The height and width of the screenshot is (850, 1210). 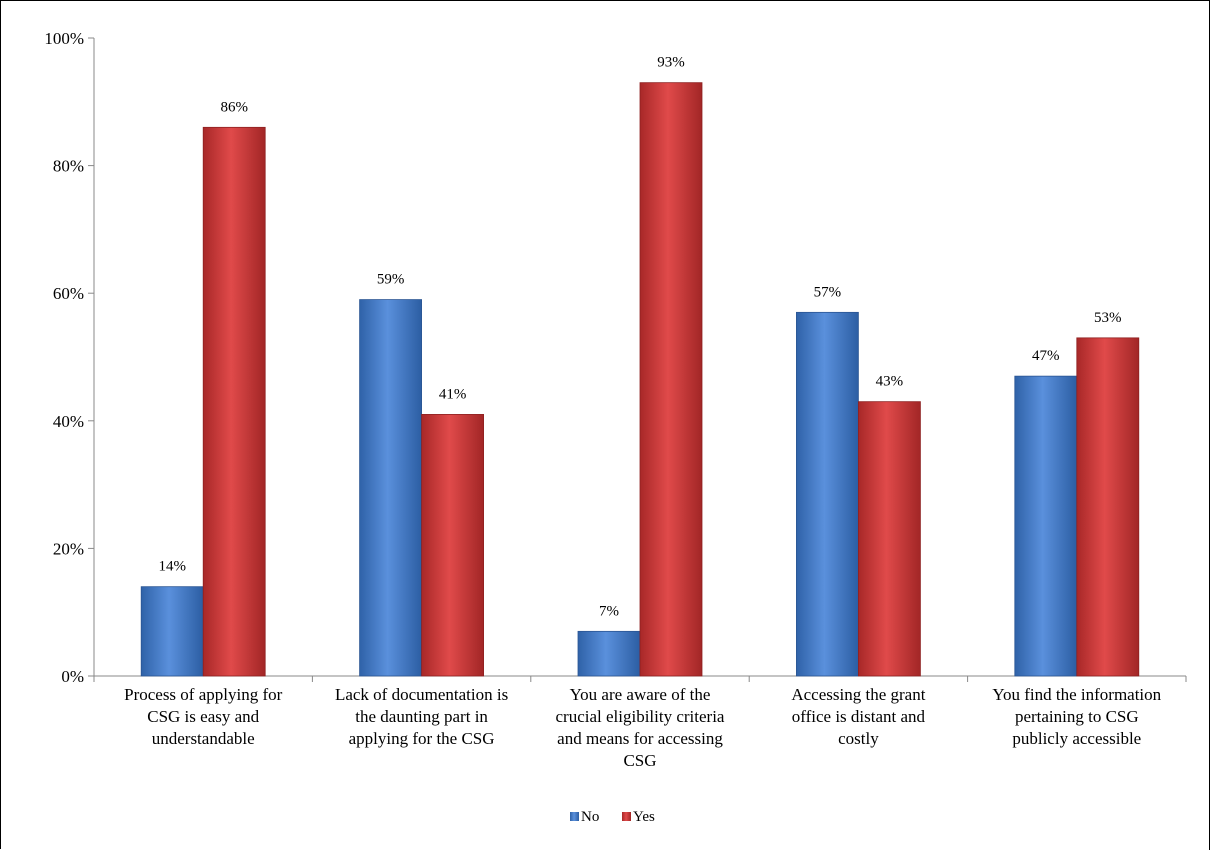 I want to click on x-category-label: Process of applying for, so click(x=203, y=694).